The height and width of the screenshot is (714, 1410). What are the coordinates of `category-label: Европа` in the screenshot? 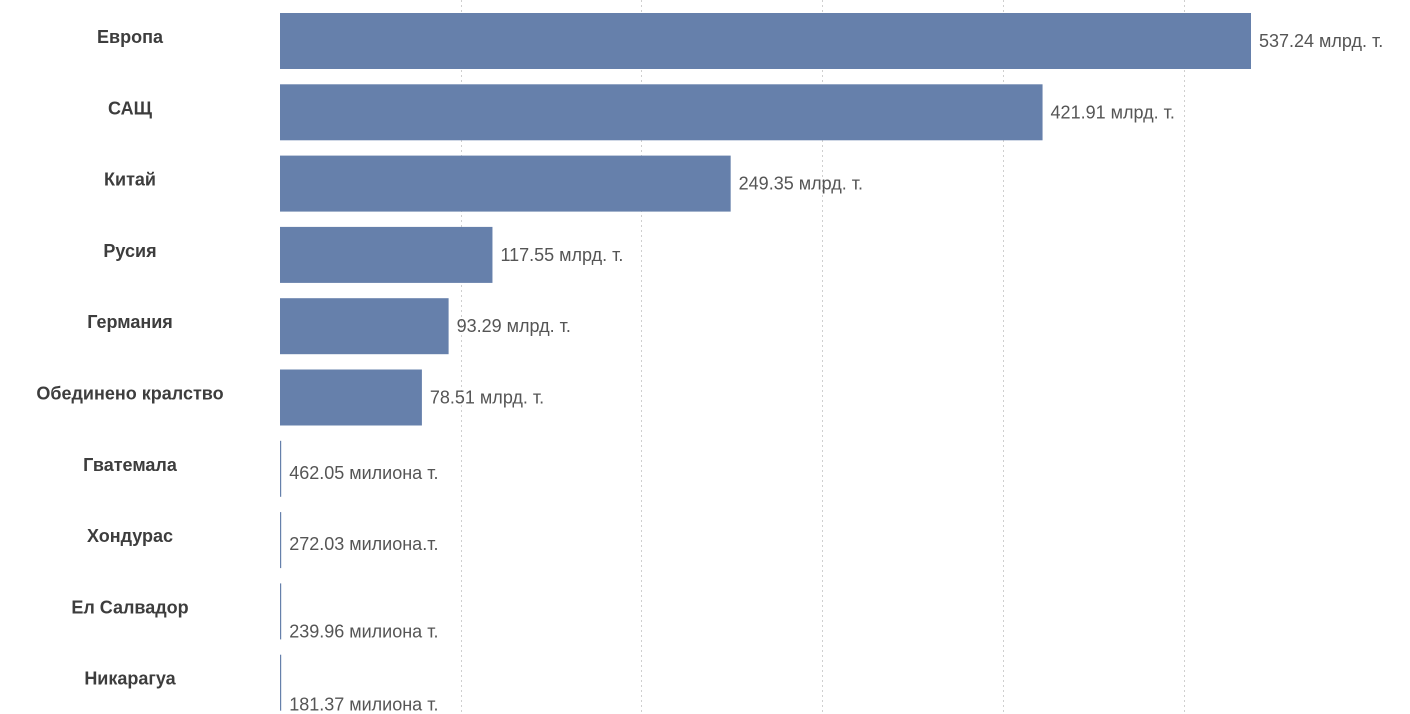 It's located at (130, 37).